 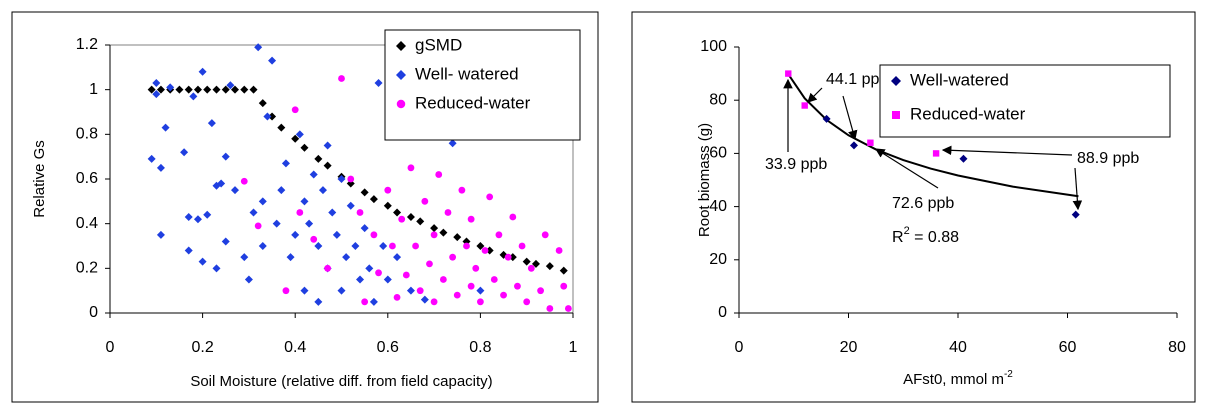 What do you see at coordinates (87, 134) in the screenshot?
I see `y-tick-label: 0.8` at bounding box center [87, 134].